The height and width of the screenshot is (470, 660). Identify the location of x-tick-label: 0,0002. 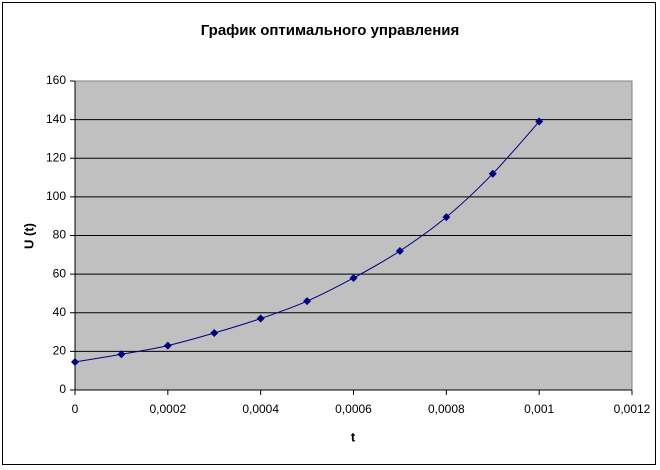
(167, 409).